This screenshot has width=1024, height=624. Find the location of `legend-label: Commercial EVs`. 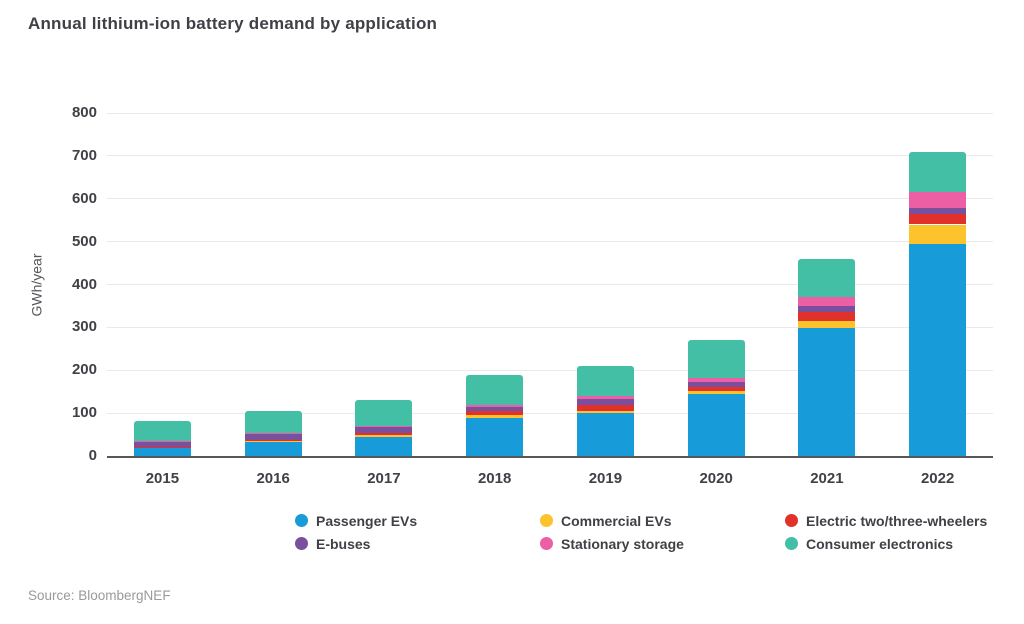

legend-label: Commercial EVs is located at coordinates (616, 520).